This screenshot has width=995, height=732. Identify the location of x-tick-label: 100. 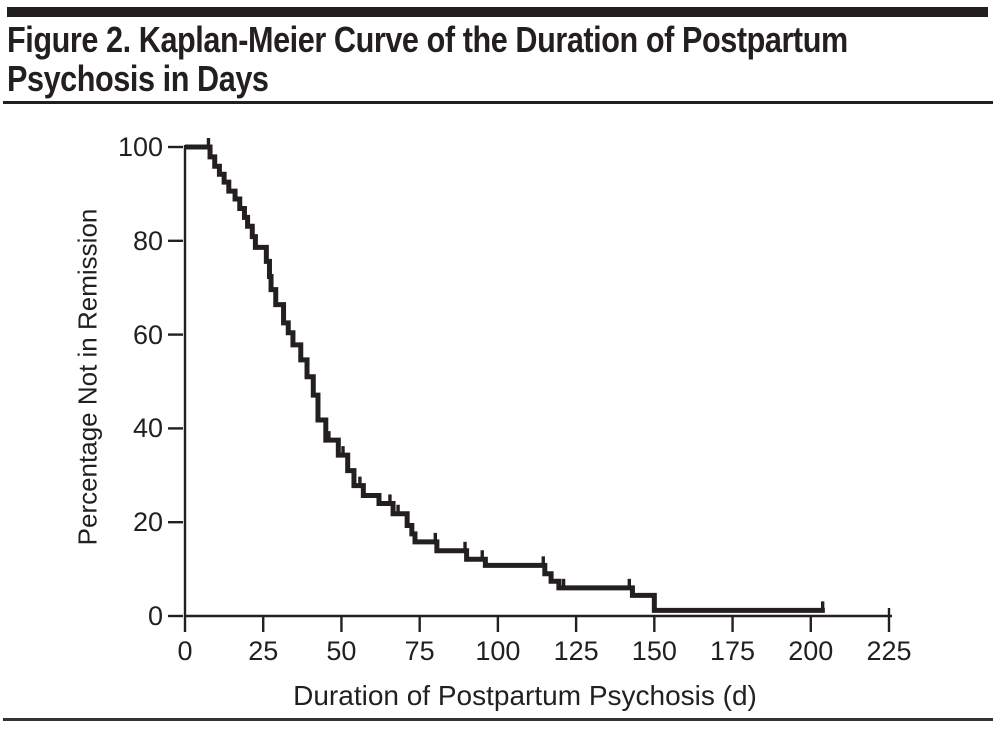
(498, 651).